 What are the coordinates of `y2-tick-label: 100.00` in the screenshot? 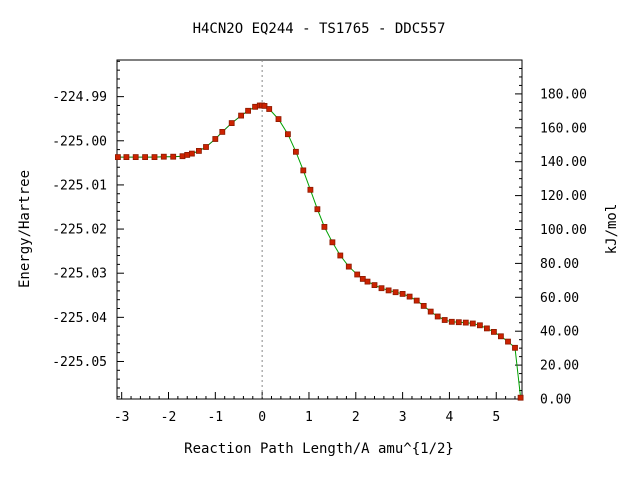 It's located at (563, 230).